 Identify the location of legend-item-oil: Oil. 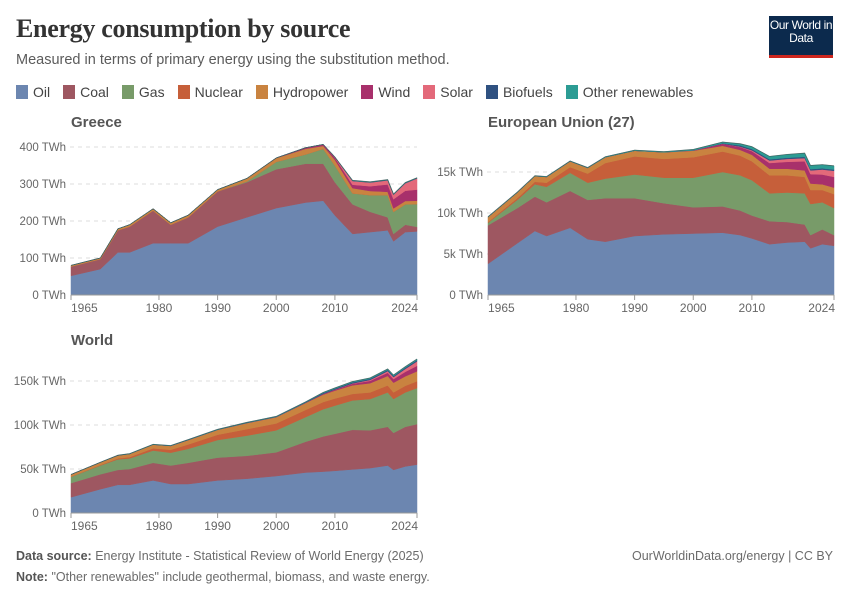
(33, 92).